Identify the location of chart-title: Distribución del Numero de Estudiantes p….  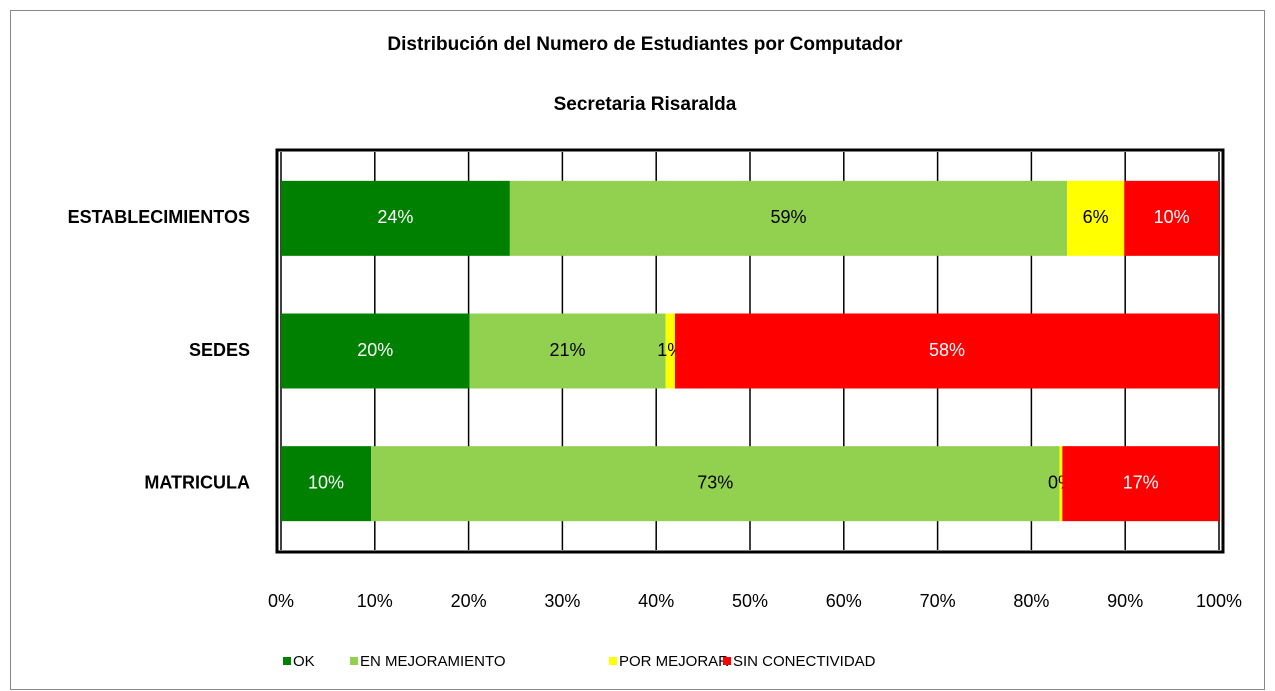
(645, 44).